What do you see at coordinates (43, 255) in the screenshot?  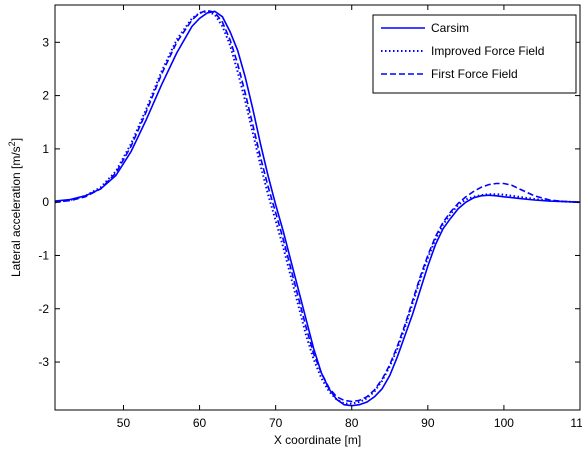 I see `y-tick-label: -1` at bounding box center [43, 255].